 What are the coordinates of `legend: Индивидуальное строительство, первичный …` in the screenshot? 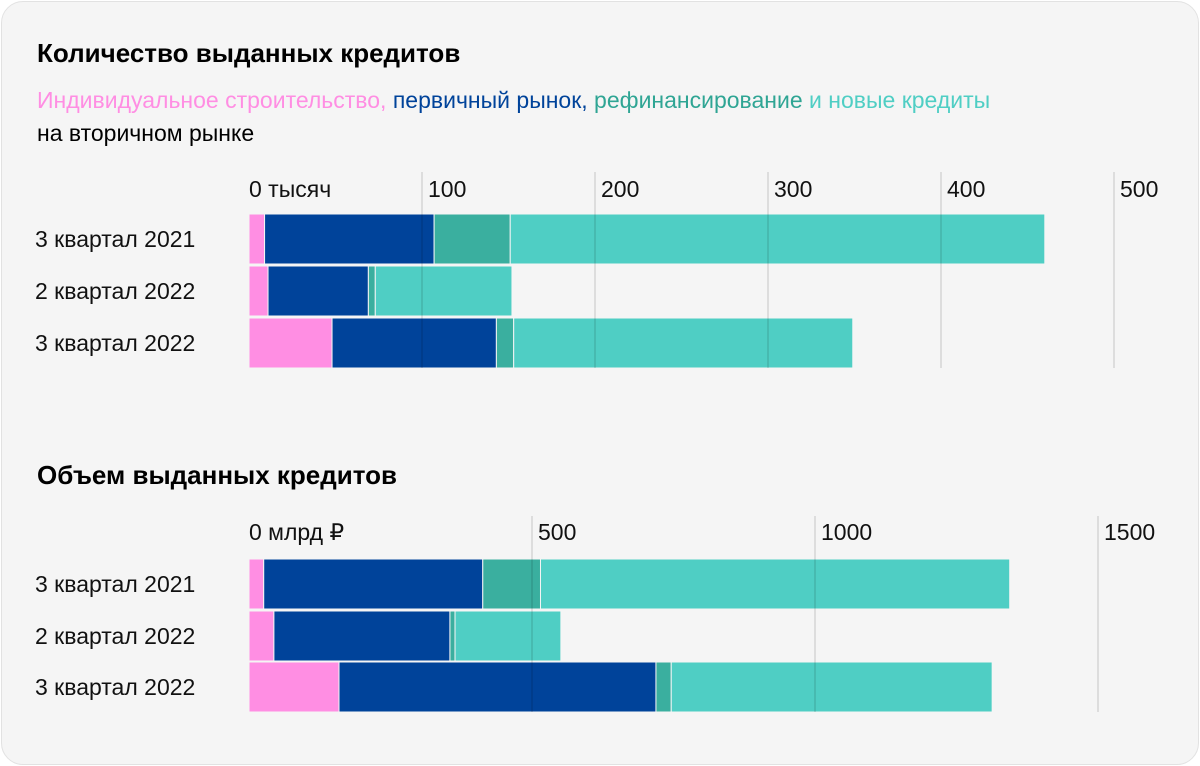 It's located at (602, 117).